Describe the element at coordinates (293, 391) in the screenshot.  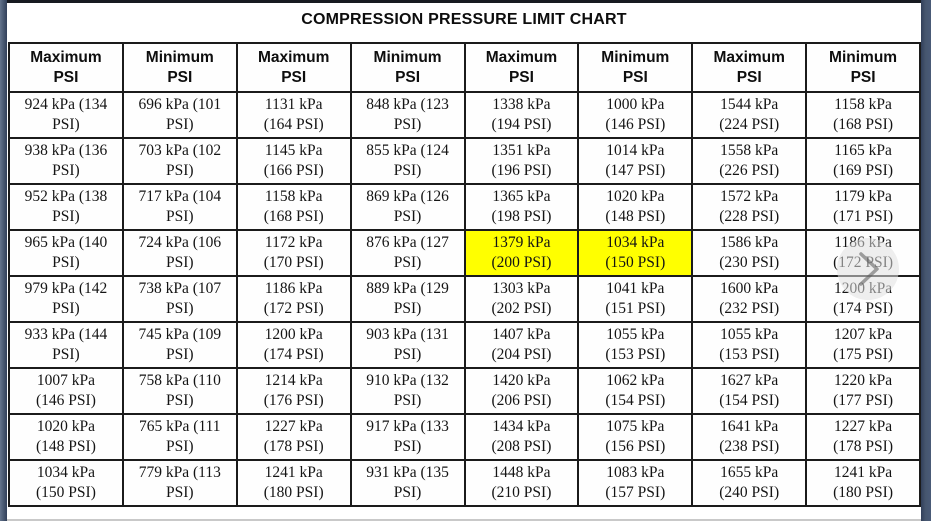
I see `pressure-cell: 1214 kPa (176 PSI)` at that location.